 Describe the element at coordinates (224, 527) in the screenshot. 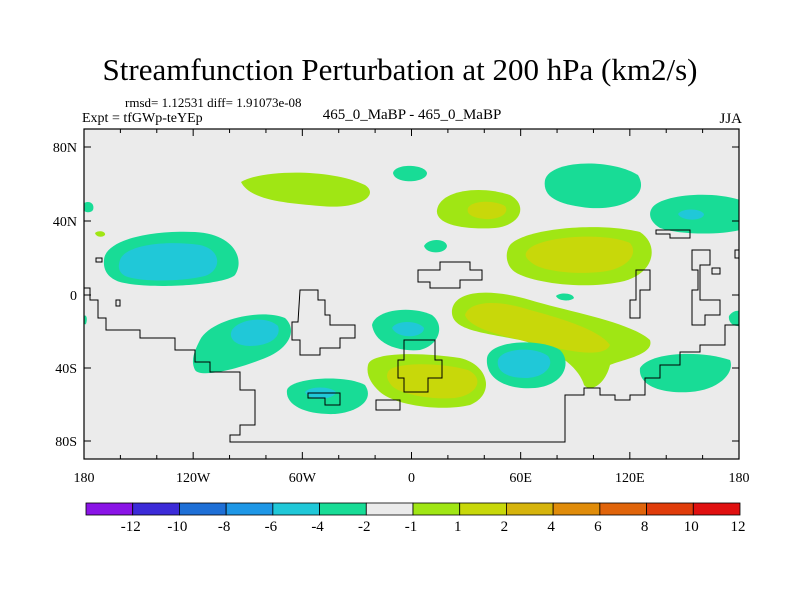

I see `colorbar-label: -8` at that location.